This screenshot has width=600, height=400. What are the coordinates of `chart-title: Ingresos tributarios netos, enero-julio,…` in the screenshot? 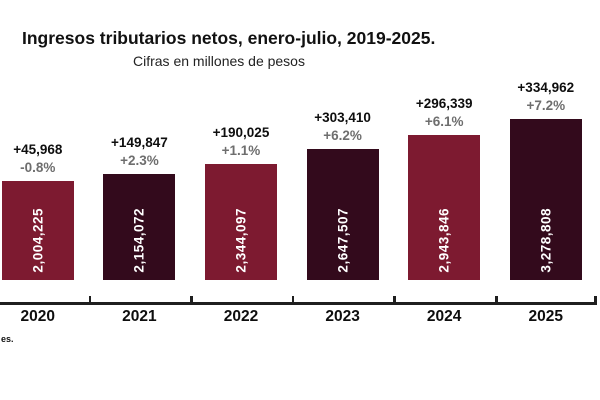 It's located at (229, 38).